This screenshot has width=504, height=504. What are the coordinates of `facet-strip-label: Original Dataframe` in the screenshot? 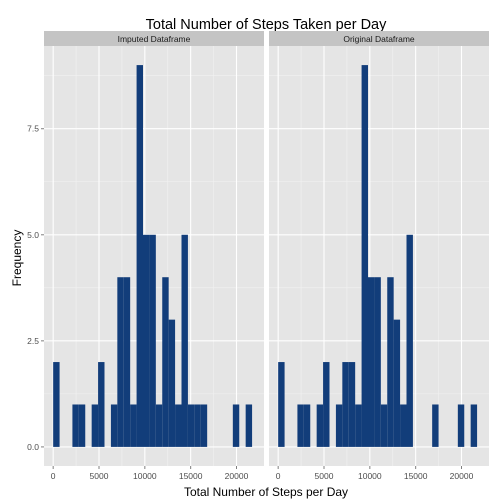 It's located at (379, 39).